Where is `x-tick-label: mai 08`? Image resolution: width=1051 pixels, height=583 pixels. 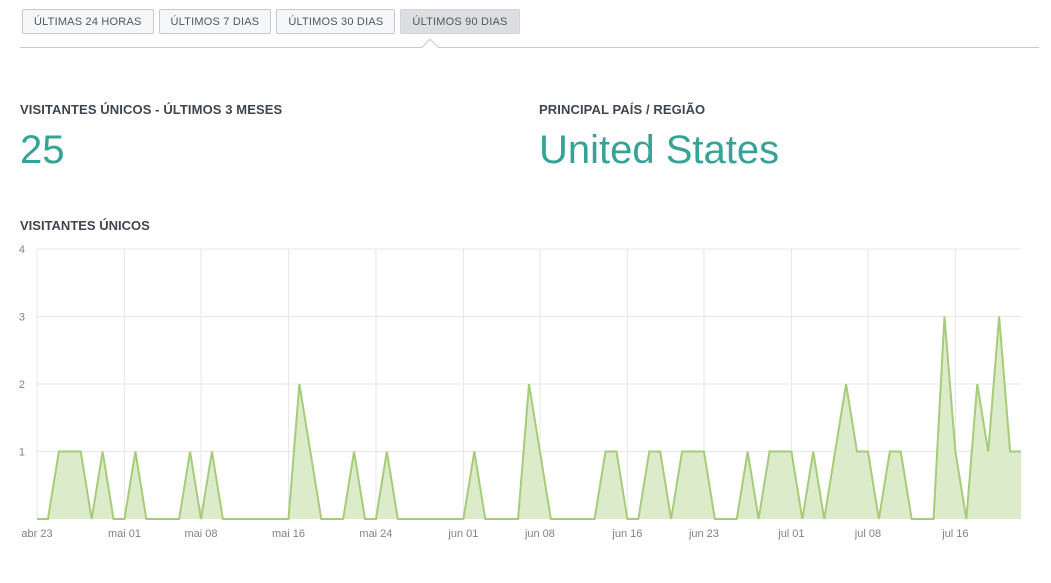 x-tick-label: mai 08 is located at coordinates (200, 534).